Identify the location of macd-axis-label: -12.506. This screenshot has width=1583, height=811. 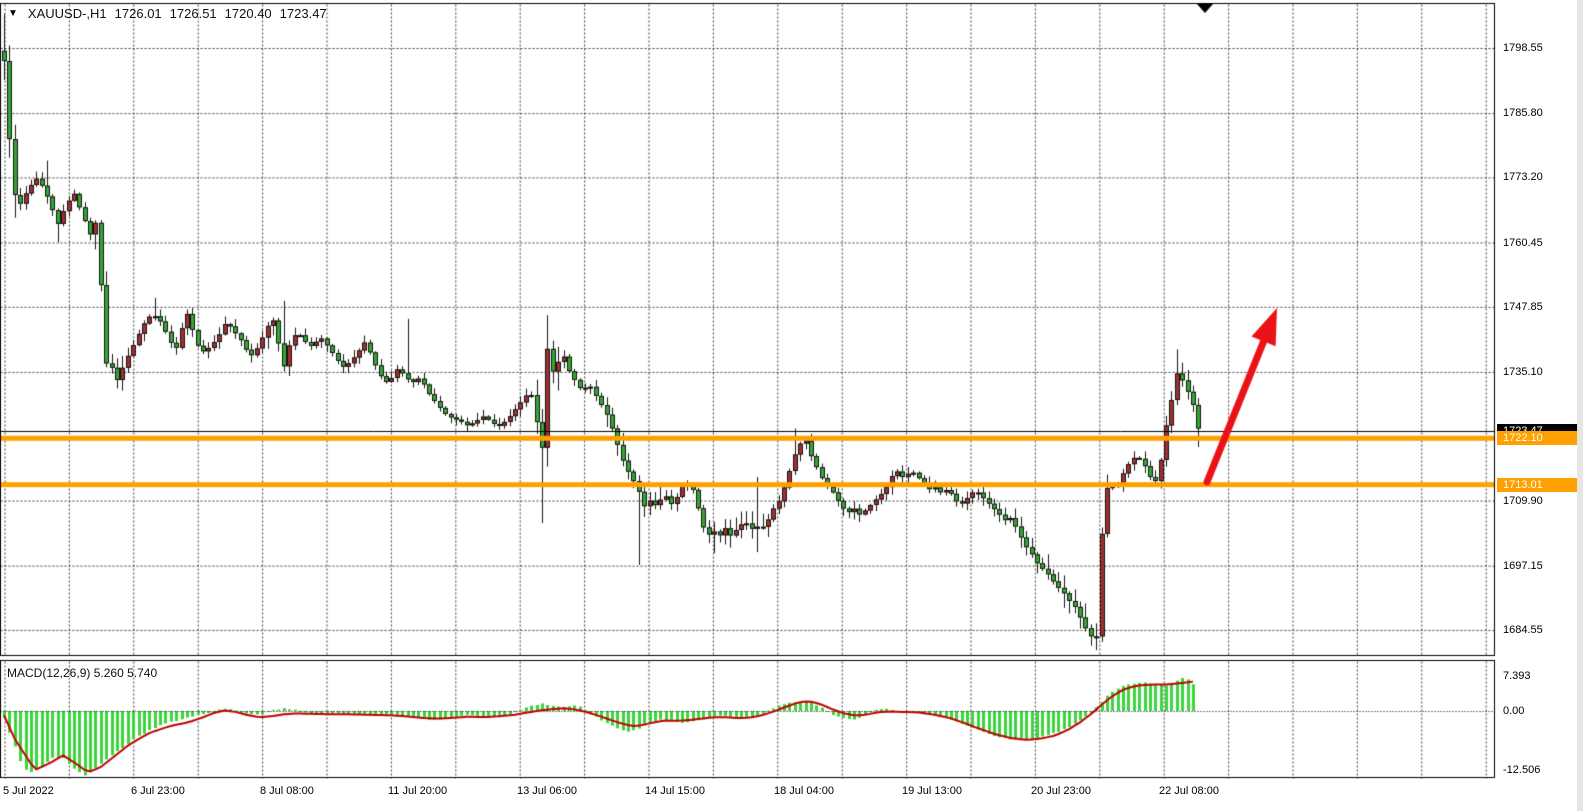
(1522, 770).